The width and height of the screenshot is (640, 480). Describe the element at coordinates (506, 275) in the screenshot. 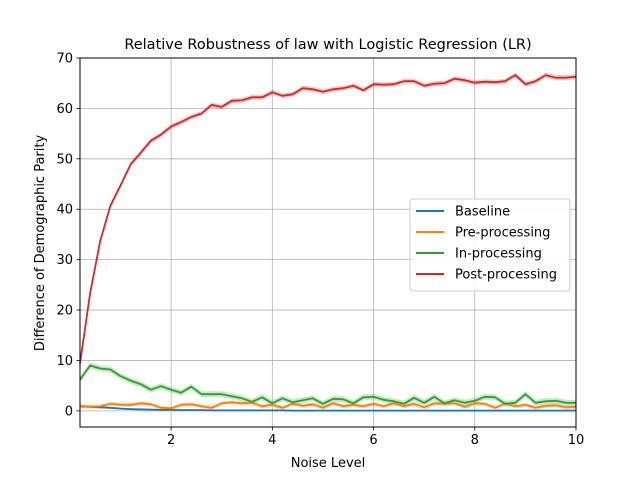

I see `legend-label: Post-processing` at that location.